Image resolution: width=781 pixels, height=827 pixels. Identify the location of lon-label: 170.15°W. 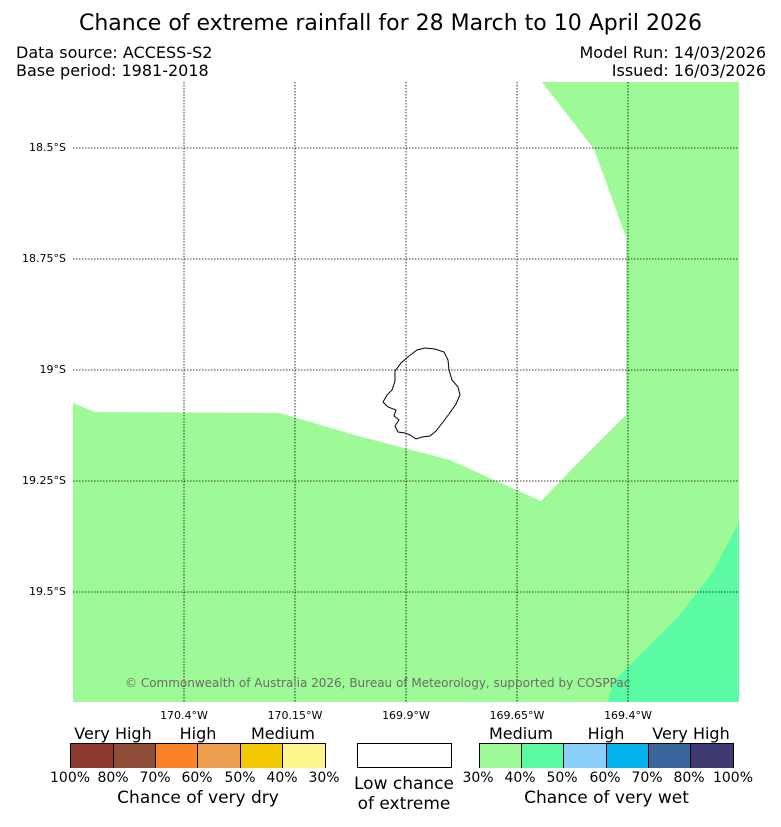
(295, 715).